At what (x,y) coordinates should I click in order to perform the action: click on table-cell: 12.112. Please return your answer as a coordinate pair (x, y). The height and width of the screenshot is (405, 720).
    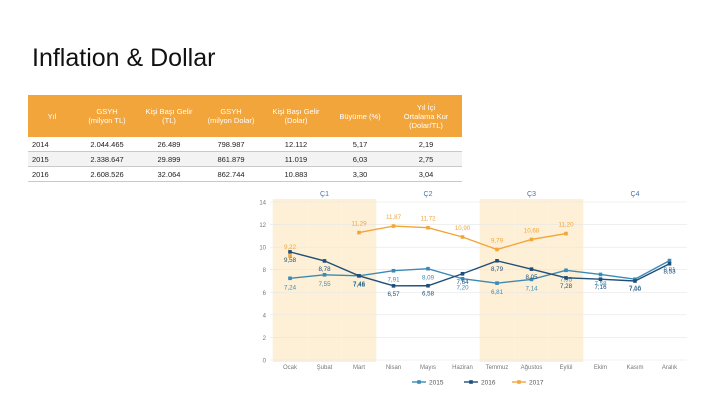
    Looking at the image, I should click on (296, 144).